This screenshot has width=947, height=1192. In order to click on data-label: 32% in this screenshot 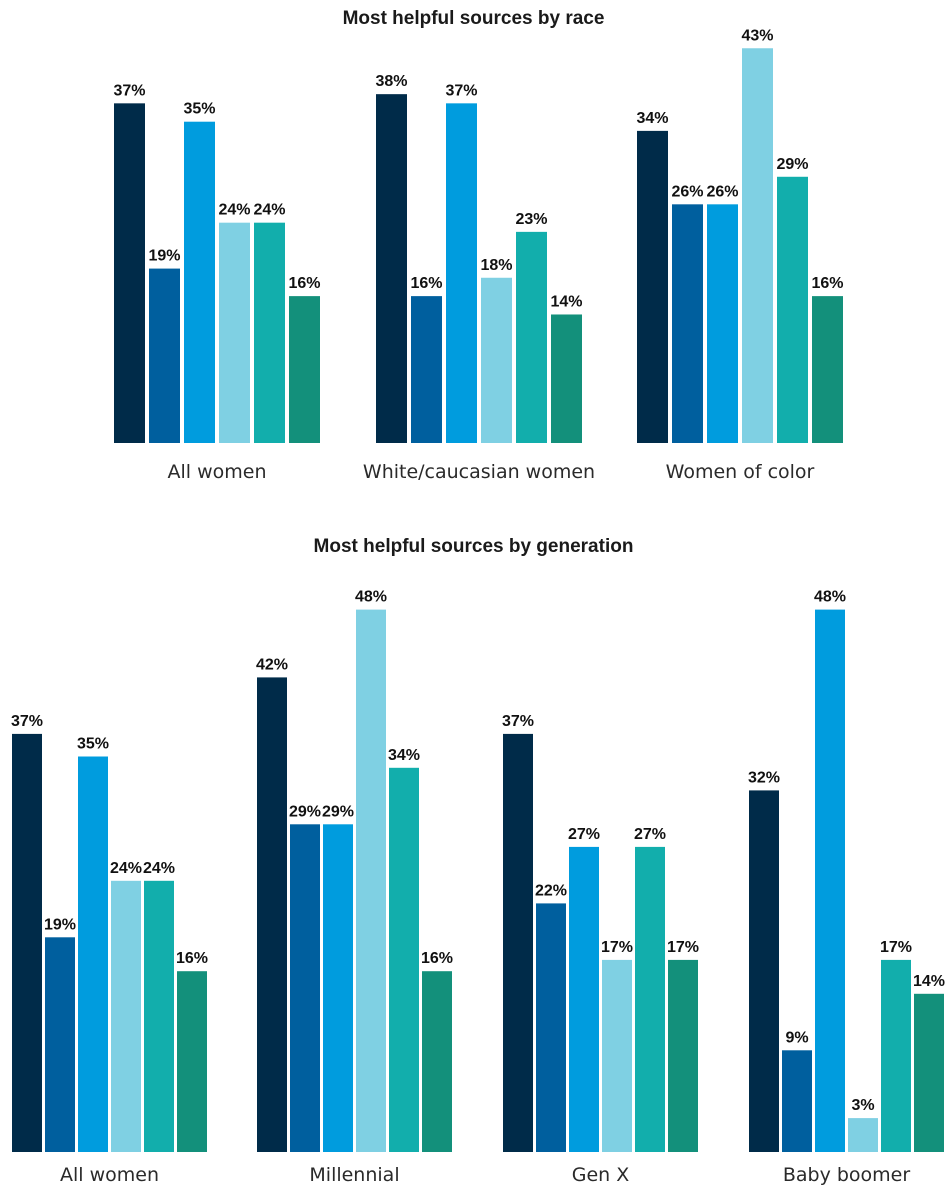, I will do `click(764, 777)`.